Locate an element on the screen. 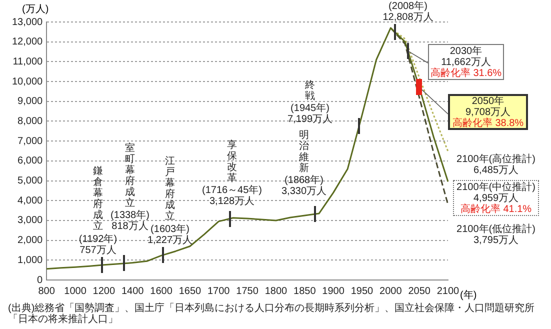  x-tick-label: 1850 is located at coordinates (305, 291).